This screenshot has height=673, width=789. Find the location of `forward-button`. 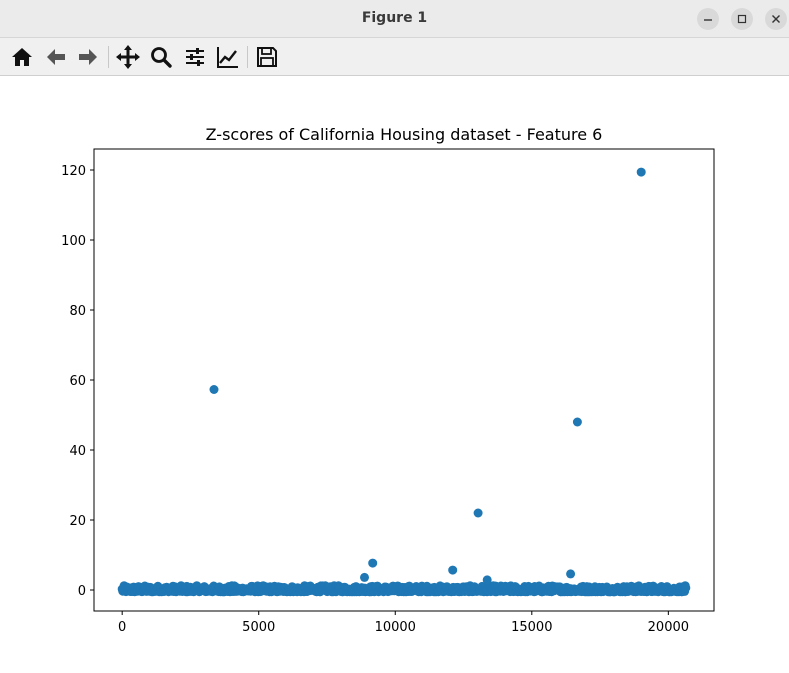

forward-button is located at coordinates (88, 57).